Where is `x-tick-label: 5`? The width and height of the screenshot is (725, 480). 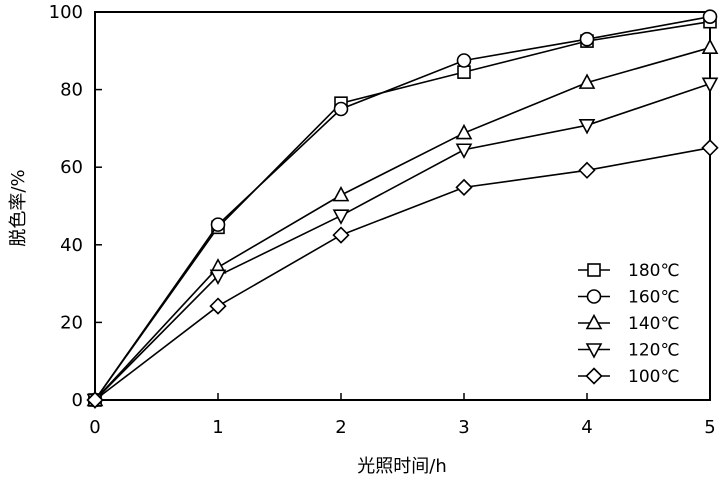
x-tick-label: 5 is located at coordinates (709, 427).